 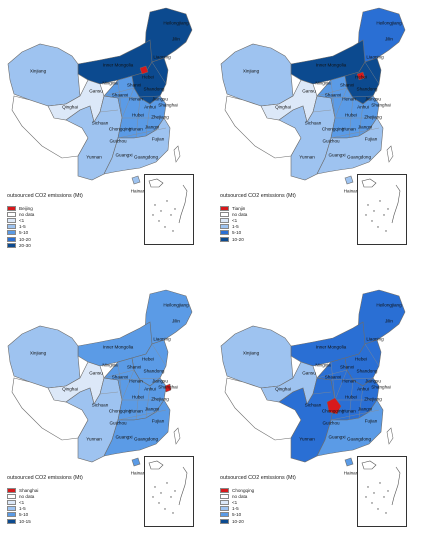 I want to click on province-label-shandong: Shandong, so click(x=367, y=371).